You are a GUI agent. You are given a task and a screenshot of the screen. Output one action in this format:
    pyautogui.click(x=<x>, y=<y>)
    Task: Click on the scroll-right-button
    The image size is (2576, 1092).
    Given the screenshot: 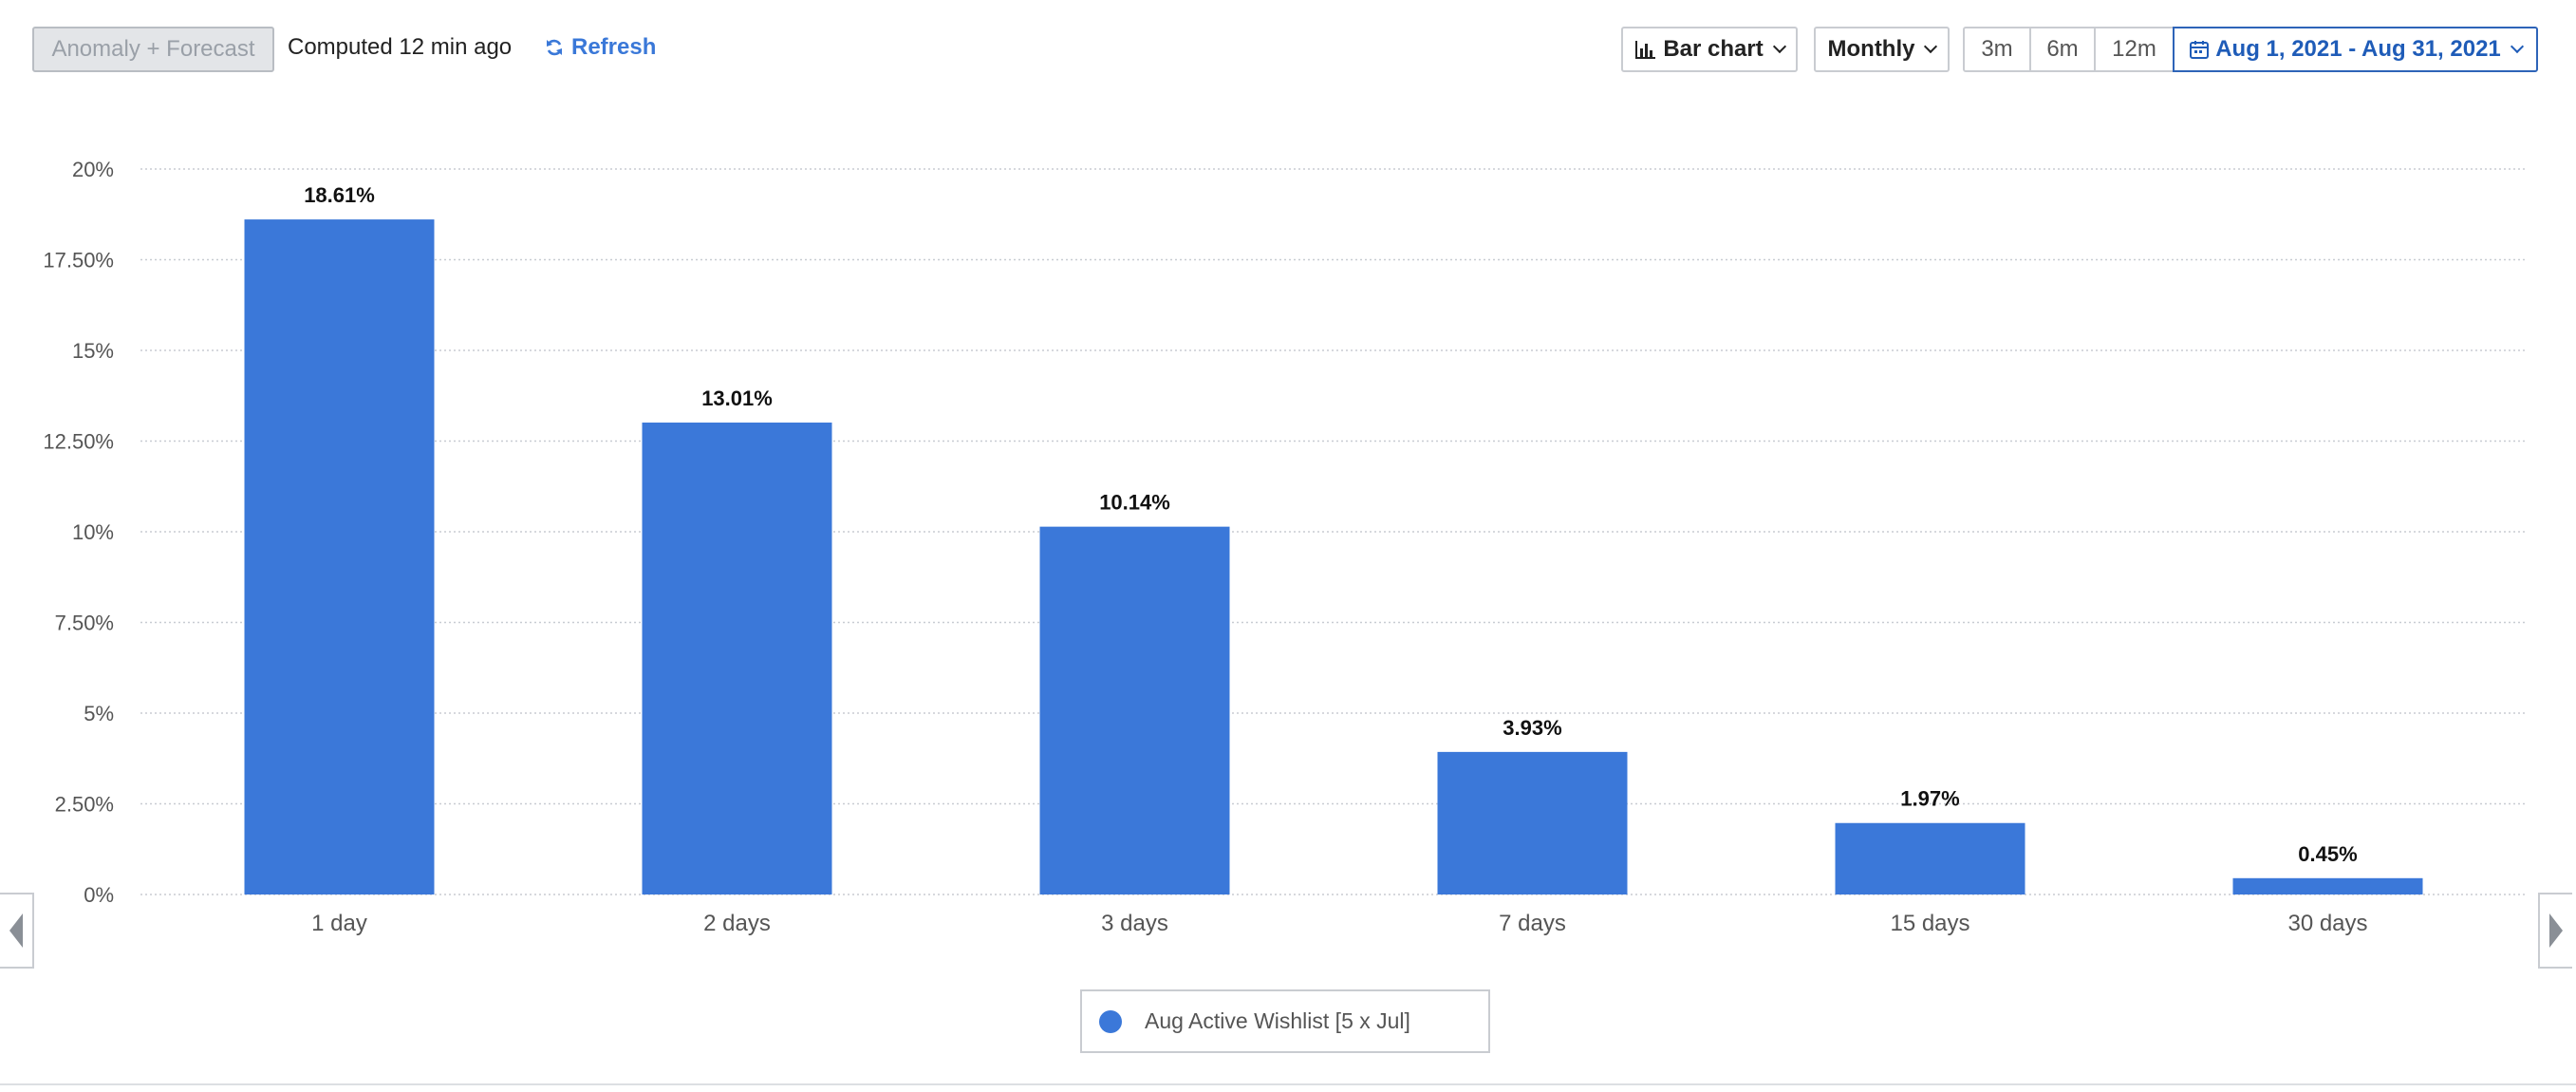 What is the action you would take?
    pyautogui.click(x=2555, y=931)
    